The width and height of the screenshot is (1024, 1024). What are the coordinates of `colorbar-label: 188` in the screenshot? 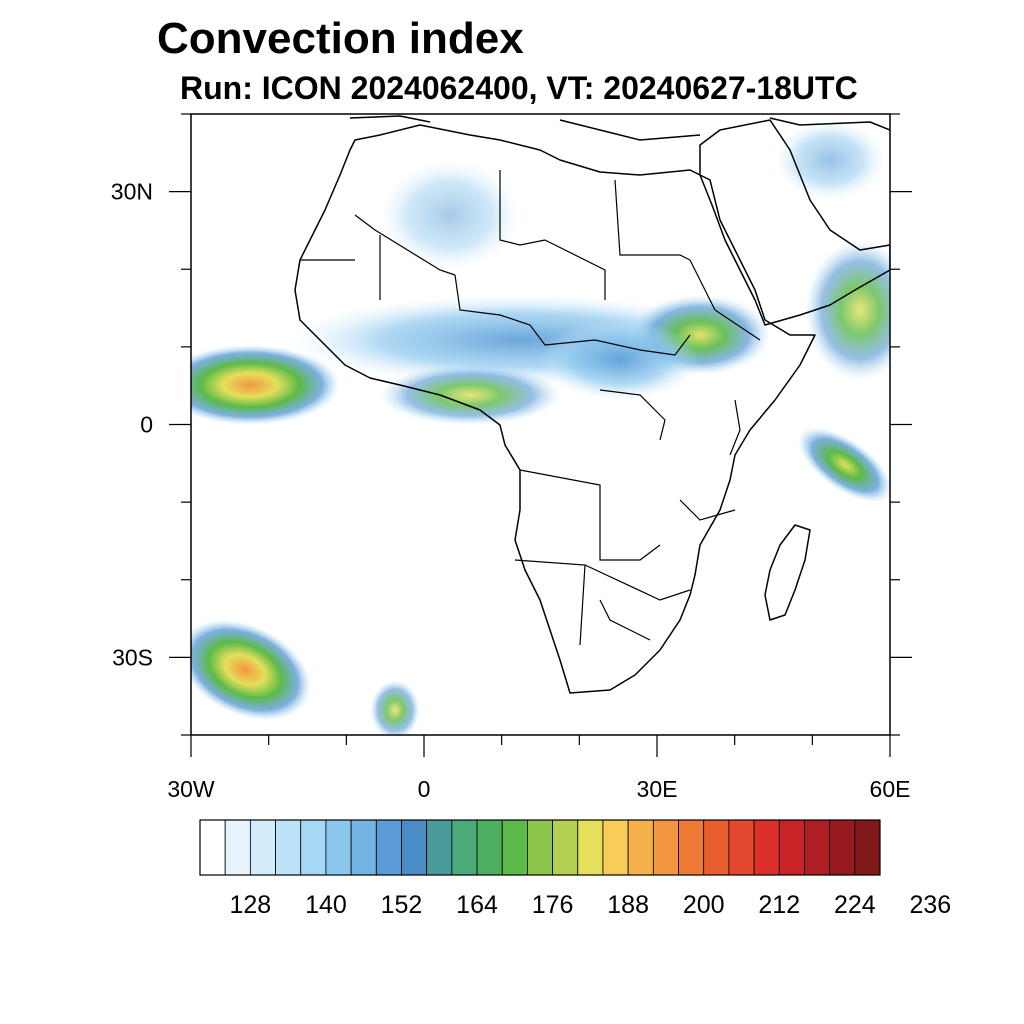 It's located at (628, 905).